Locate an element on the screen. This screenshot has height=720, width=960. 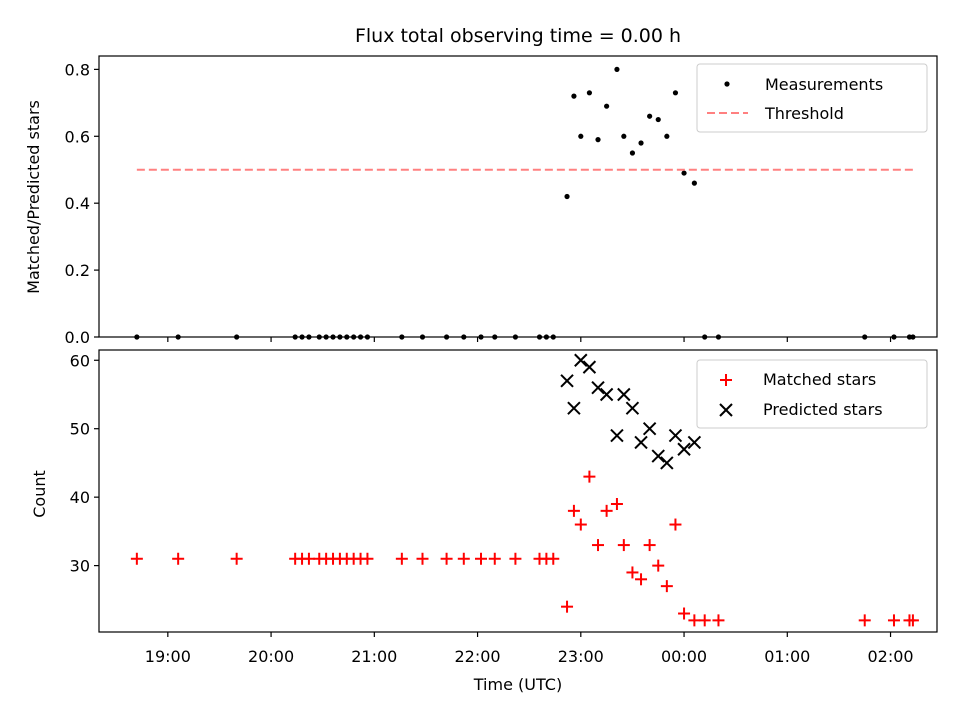
y-tick-label: 0.4 is located at coordinates (77, 203).